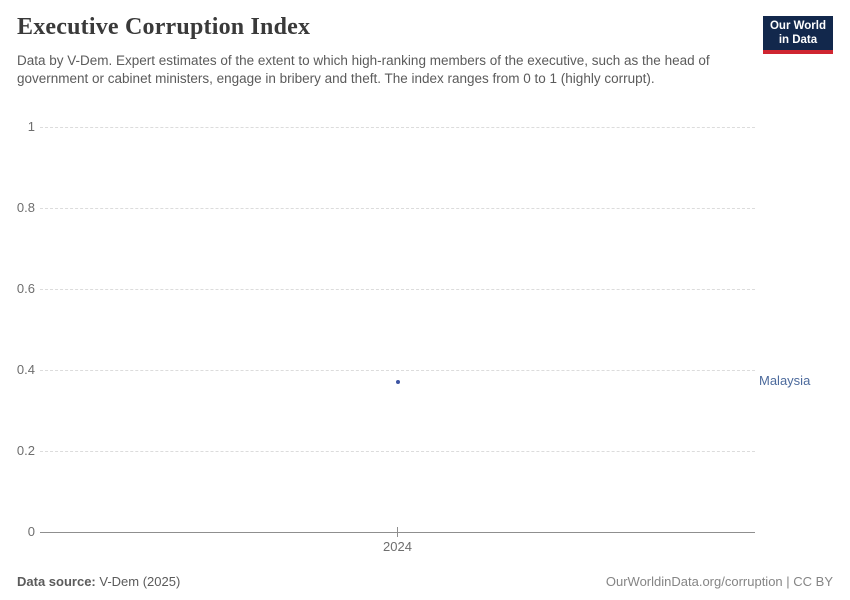 This screenshot has height=600, width=850. I want to click on owid-logo-line2: in Data, so click(798, 39).